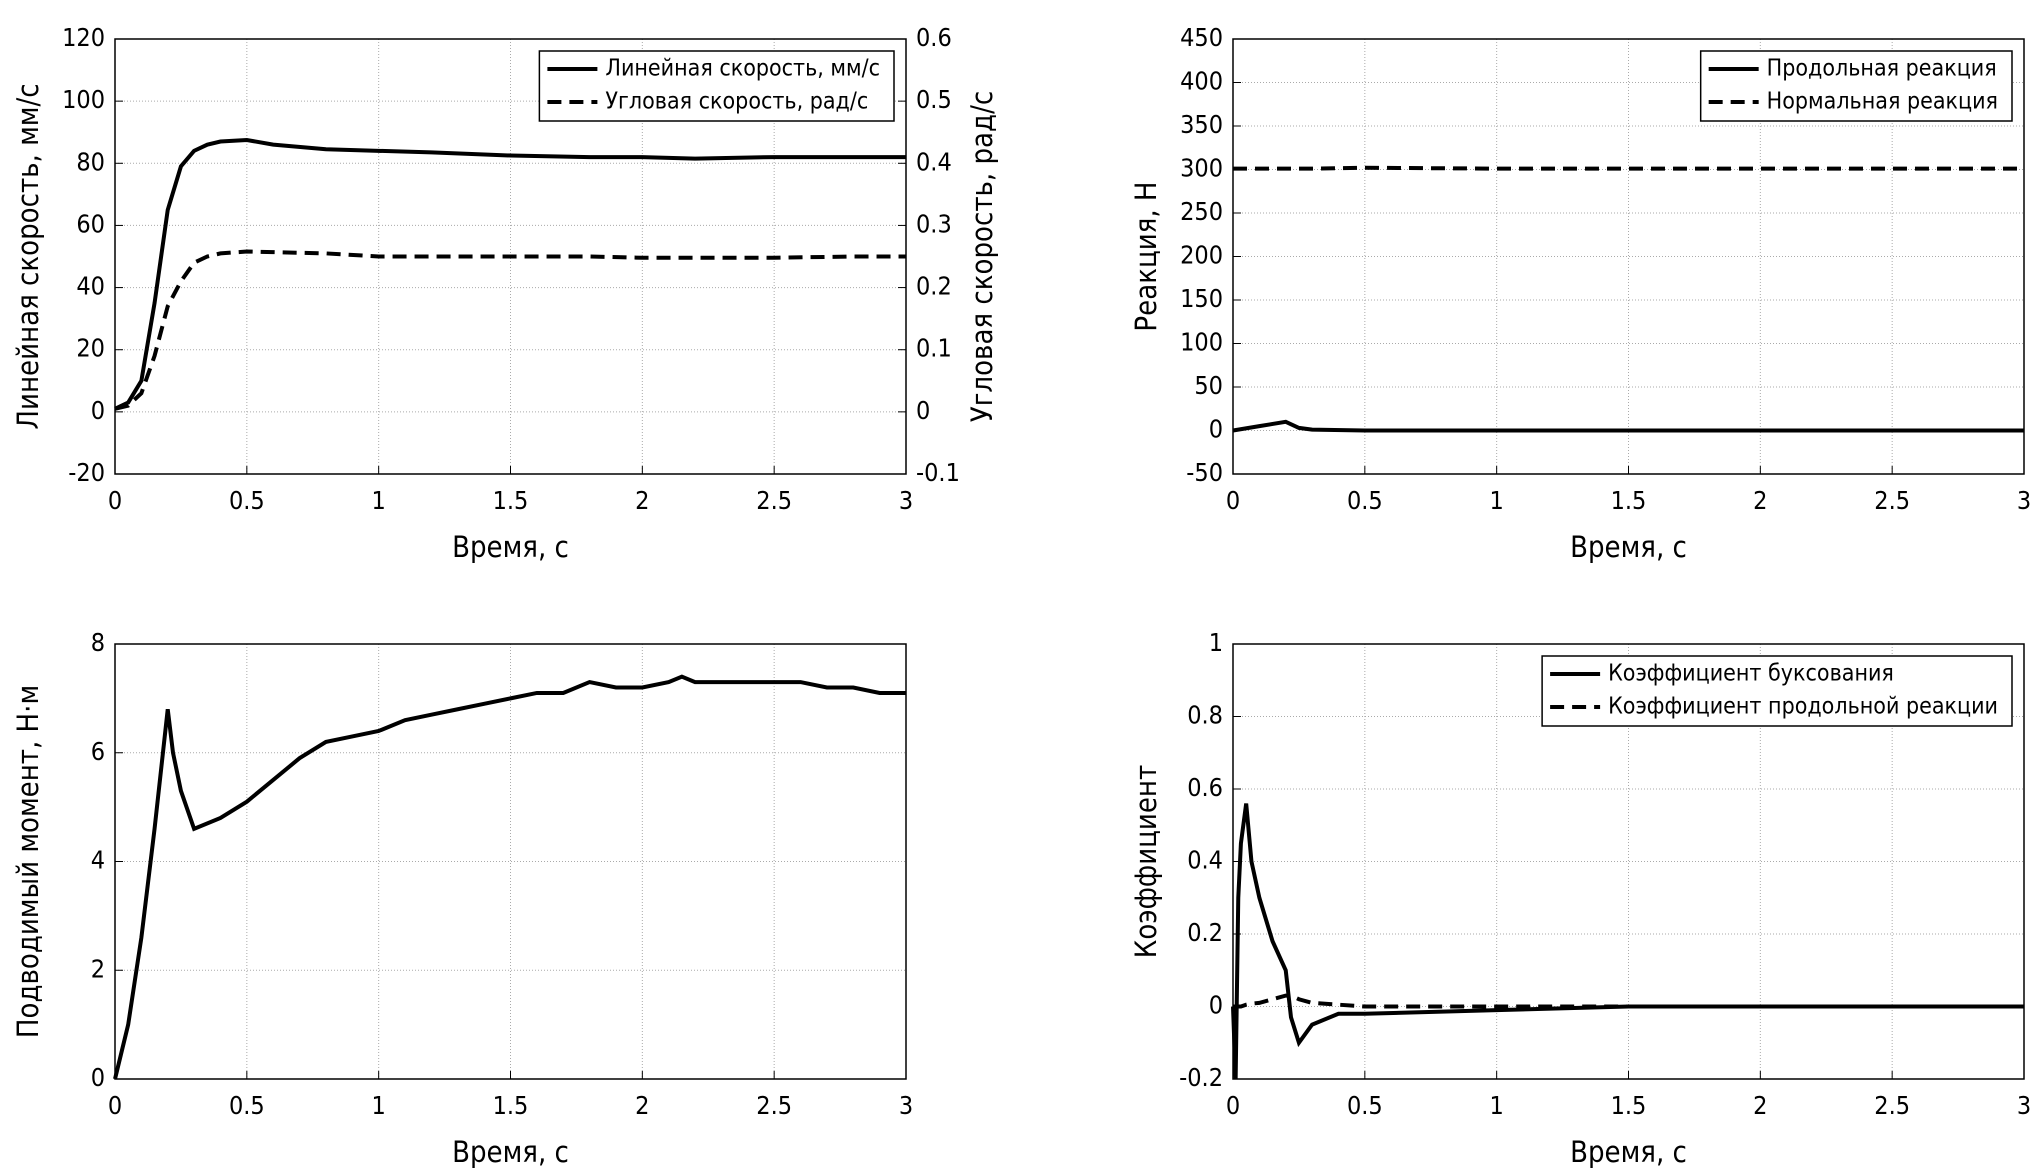 This screenshot has height=1169, width=2042. Describe the element at coordinates (736, 102) in the screenshot. I see `legend-label: Угловая скорость, рад/с` at that location.